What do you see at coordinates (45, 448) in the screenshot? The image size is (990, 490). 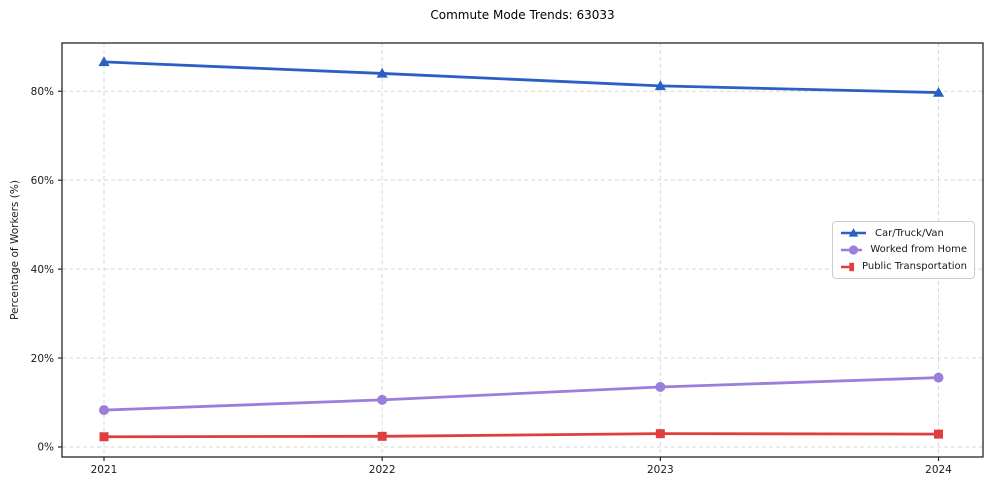 I see `y-tick-label: 0%` at bounding box center [45, 448].